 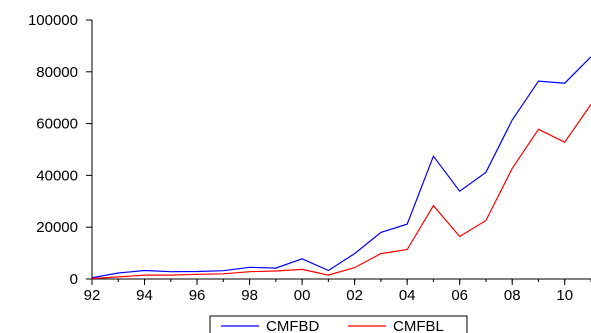 What do you see at coordinates (53, 20) in the screenshot?
I see `y-tick-label: 100000` at bounding box center [53, 20].